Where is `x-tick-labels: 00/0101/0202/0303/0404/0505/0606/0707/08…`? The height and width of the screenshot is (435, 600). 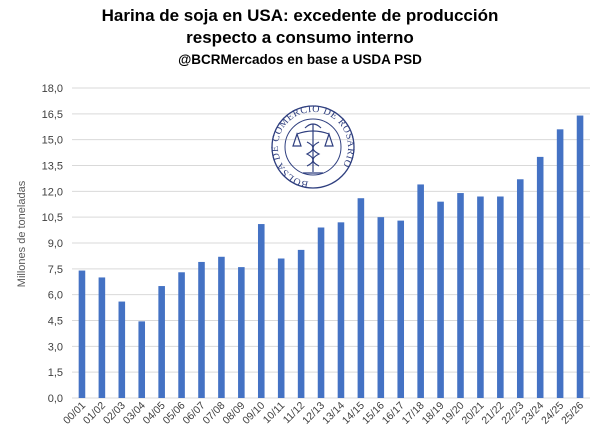
x-tick-labels: 00/0101/0202/0303/0404/0505/0606/0707/08… is located at coordinates (323, 413).